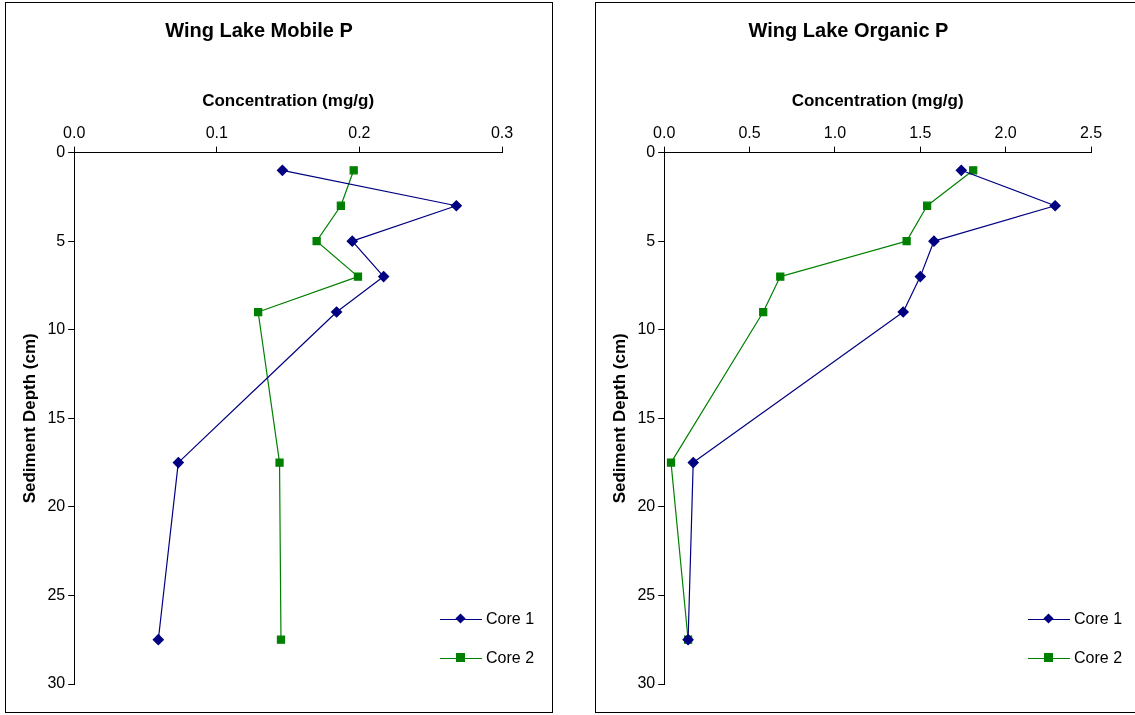  I want to click on x-tick-label: 0.2, so click(359, 133).